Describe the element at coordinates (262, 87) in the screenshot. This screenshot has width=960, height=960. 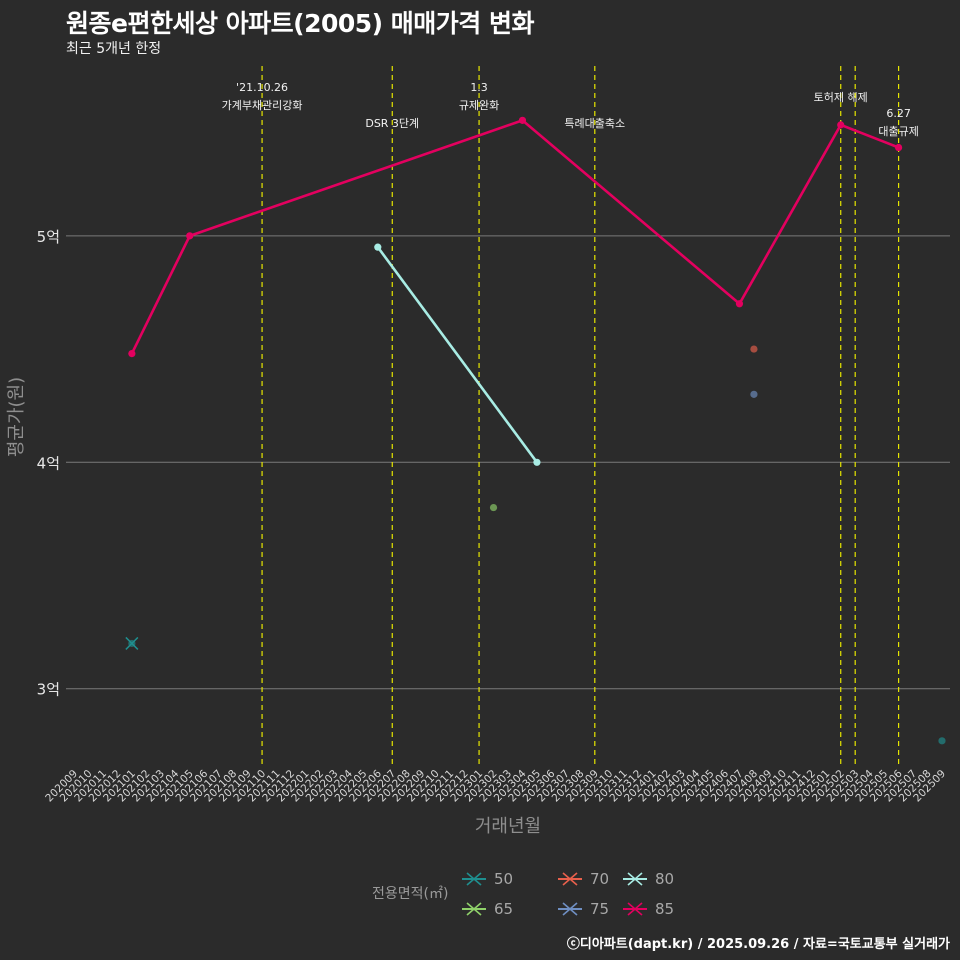
I see `event-label: '21.10.26` at that location.